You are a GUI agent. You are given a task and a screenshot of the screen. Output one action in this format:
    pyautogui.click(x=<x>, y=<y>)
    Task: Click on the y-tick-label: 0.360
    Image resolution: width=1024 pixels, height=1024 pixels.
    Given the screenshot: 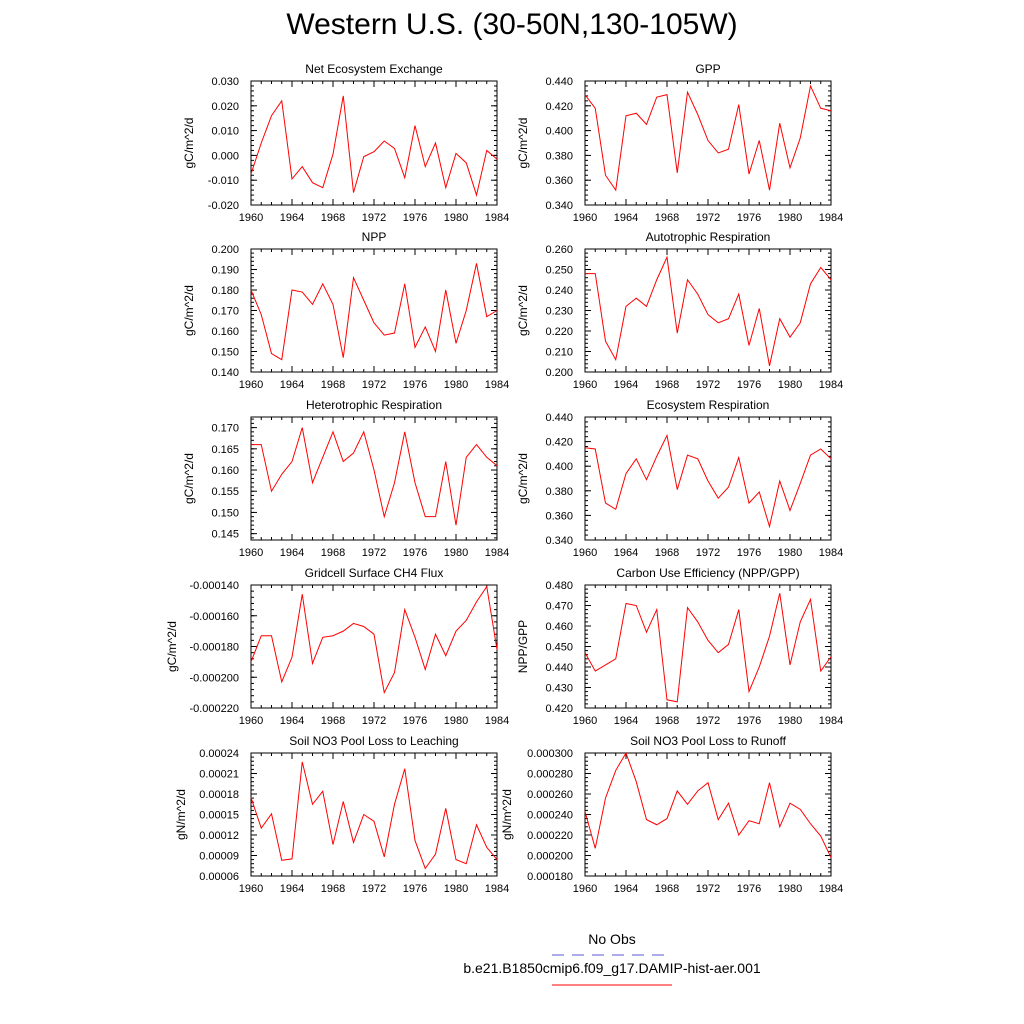 What is the action you would take?
    pyautogui.click(x=559, y=181)
    